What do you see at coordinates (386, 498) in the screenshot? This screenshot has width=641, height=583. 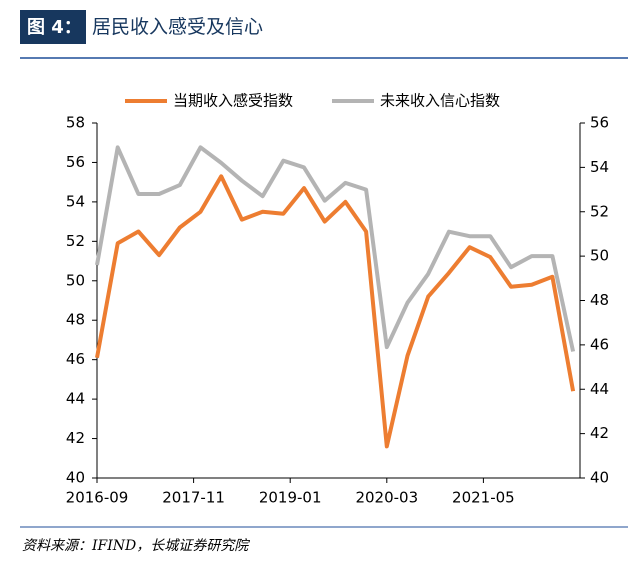 I see `x-tick-label: 2020-03` at bounding box center [386, 498].